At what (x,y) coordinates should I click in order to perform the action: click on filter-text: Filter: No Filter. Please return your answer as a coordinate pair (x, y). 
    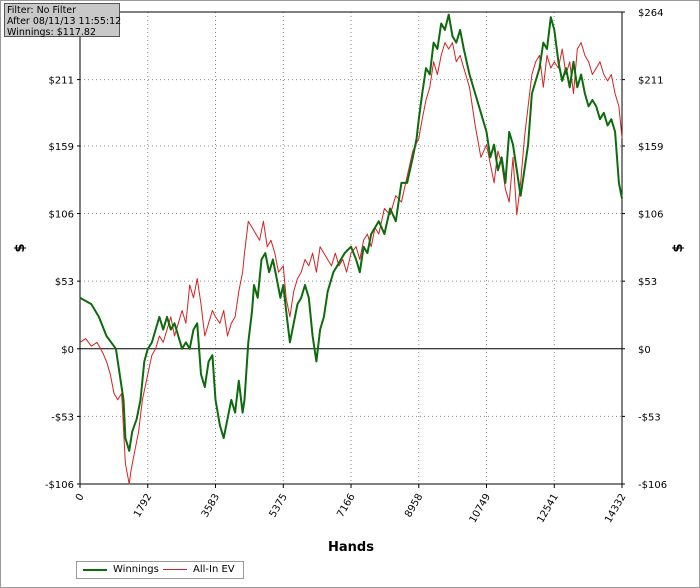
    Looking at the image, I should click on (42, 10).